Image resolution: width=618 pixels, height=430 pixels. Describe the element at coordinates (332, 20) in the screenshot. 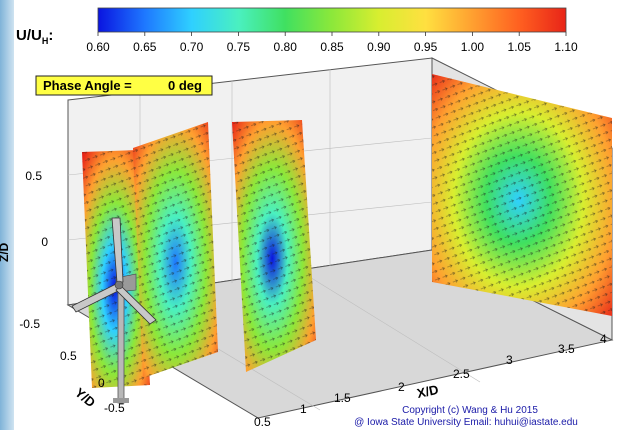

I see `colorbar-strip` at that location.